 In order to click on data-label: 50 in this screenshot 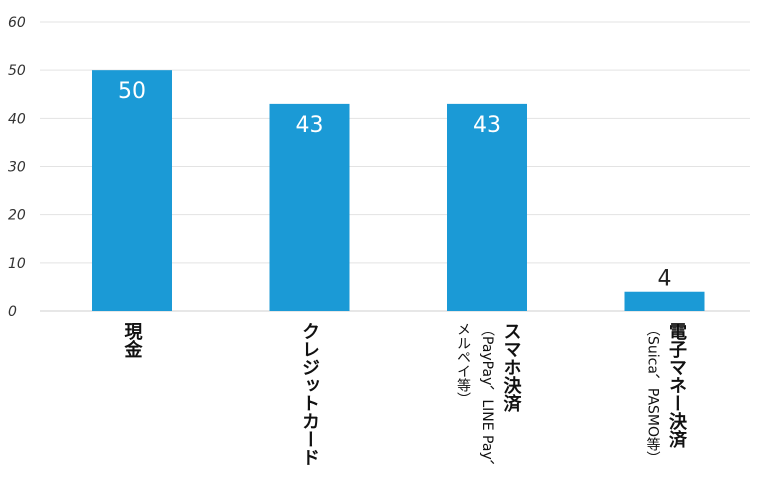, I will do `click(132, 91)`.